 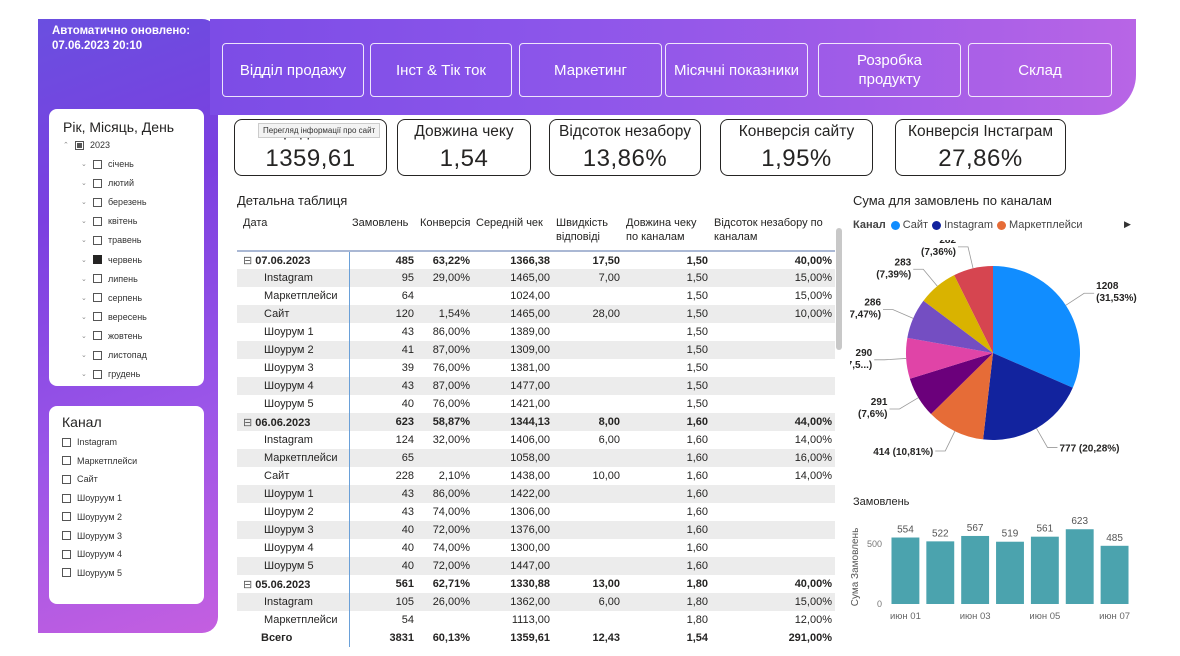 I want to click on table-row: Шоурум 5 40 76,00% 1421,00 1,50, so click(x=536, y=404).